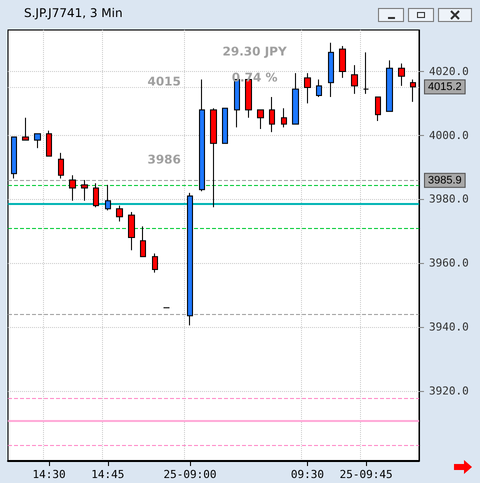 This screenshot has width=480, height=483. Describe the element at coordinates (255, 77) in the screenshot. I see `annotation: 0.74 %` at that location.